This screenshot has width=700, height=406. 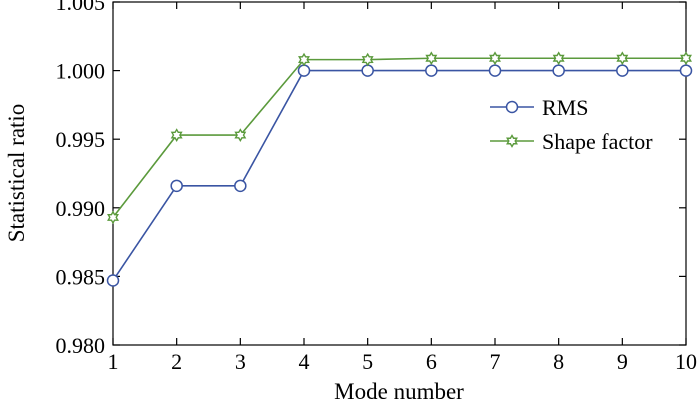 What do you see at coordinates (399, 391) in the screenshot?
I see `x-axis-title: Mode number` at bounding box center [399, 391].